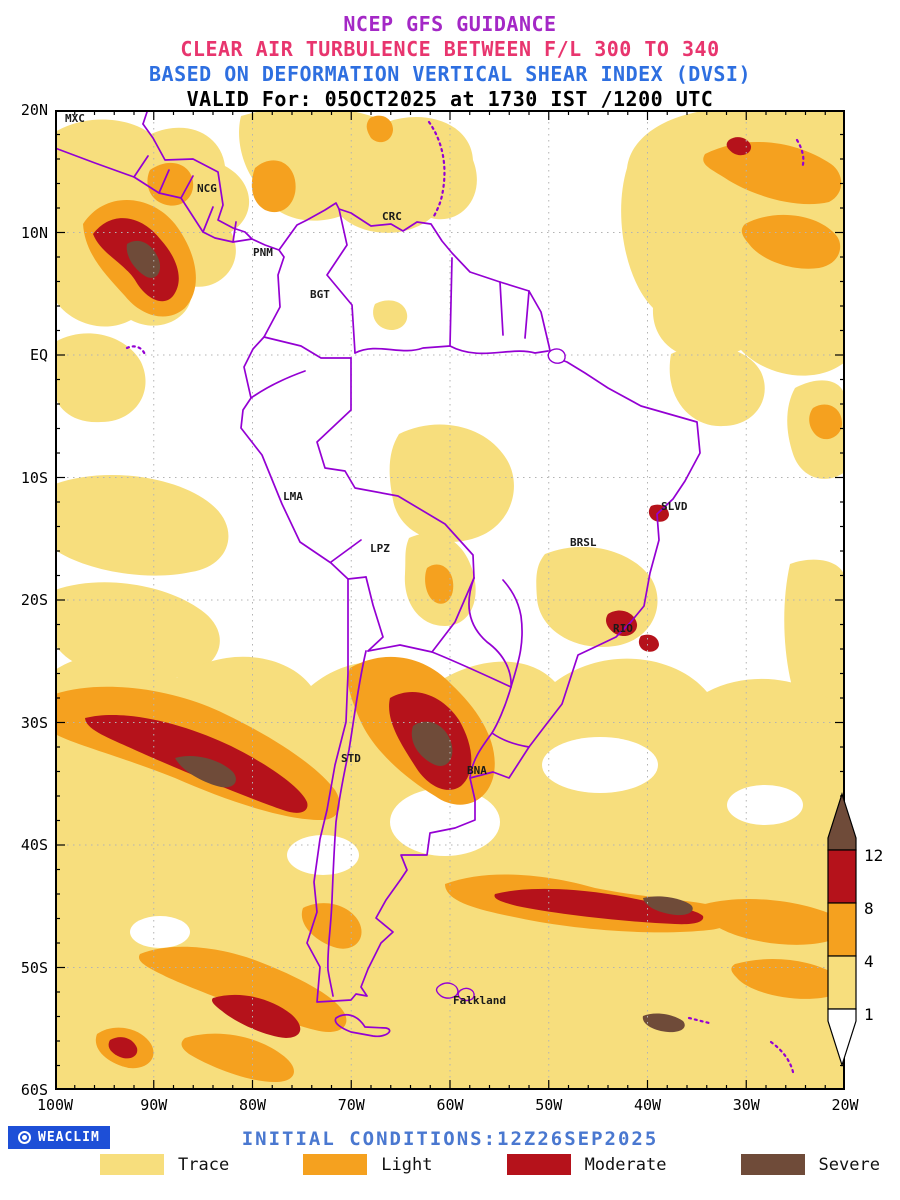 The height and width of the screenshot is (1200, 900). I want to click on colorbar: 12 8 4 1, so click(855, 929).